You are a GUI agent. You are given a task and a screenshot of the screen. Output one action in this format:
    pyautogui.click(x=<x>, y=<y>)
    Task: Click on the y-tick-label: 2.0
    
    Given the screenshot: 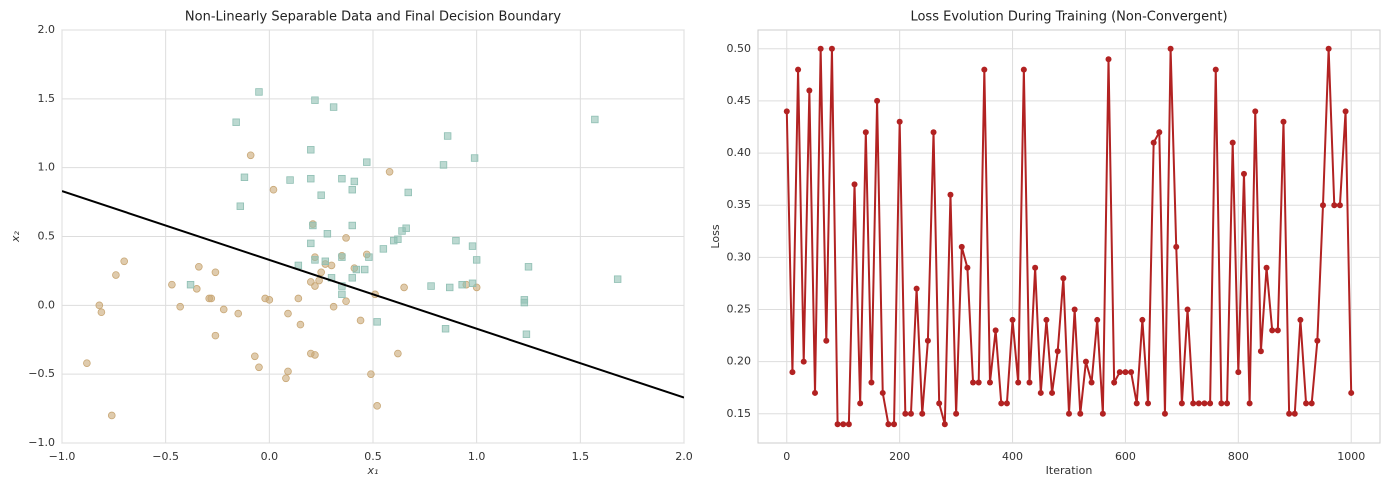 What is the action you would take?
    pyautogui.click(x=47, y=29)
    